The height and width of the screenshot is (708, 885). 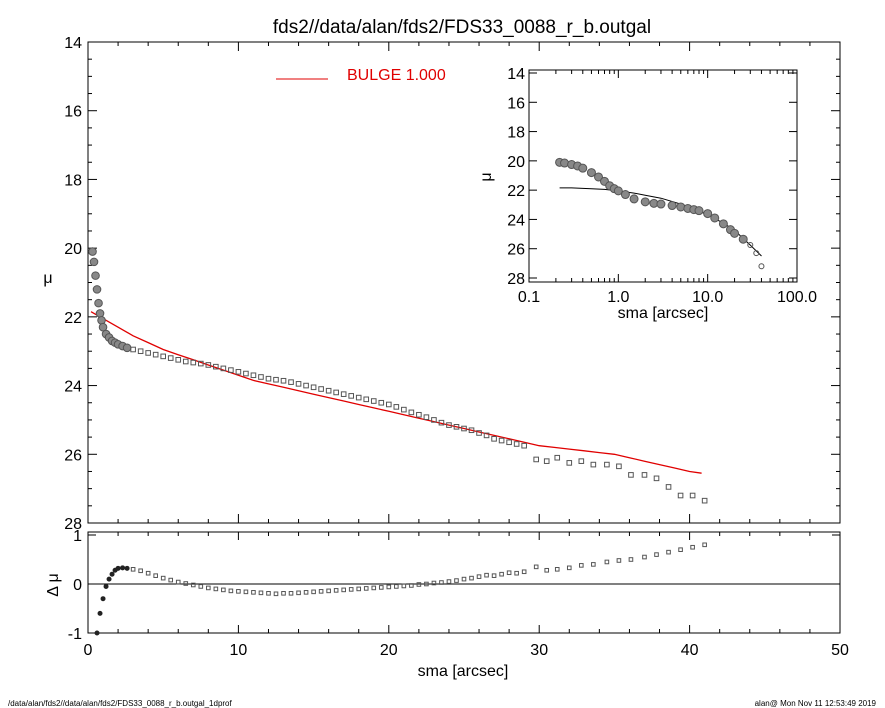 What do you see at coordinates (663, 313) in the screenshot?
I see `inset-xlabel: sma [arcsec]` at bounding box center [663, 313].